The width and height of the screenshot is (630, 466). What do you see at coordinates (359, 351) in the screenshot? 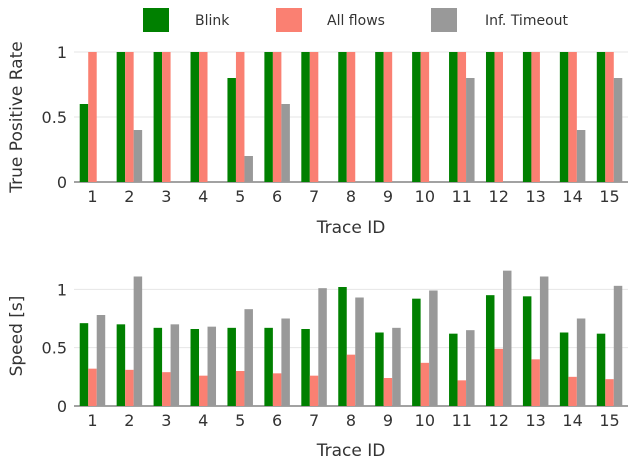
I see `bar-2-s3-c8` at bounding box center [359, 351].